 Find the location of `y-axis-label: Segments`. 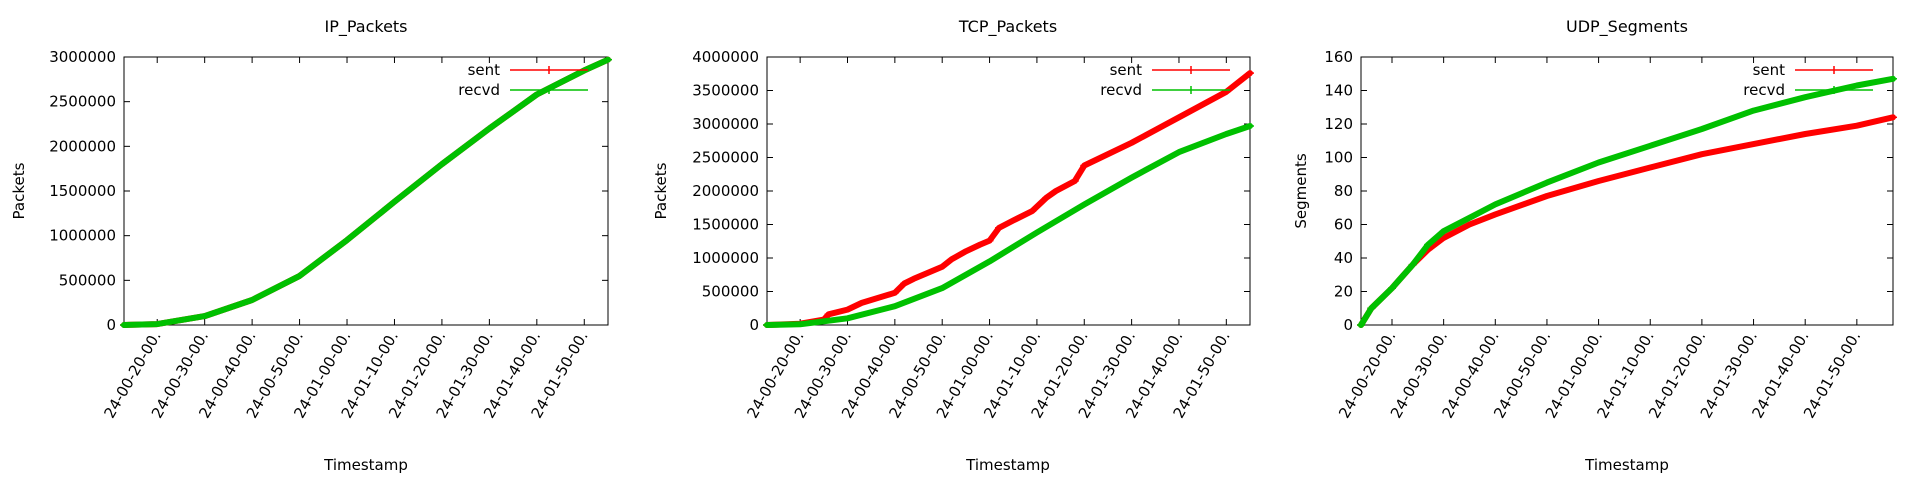

y-axis-label: Segments is located at coordinates (1301, 191).